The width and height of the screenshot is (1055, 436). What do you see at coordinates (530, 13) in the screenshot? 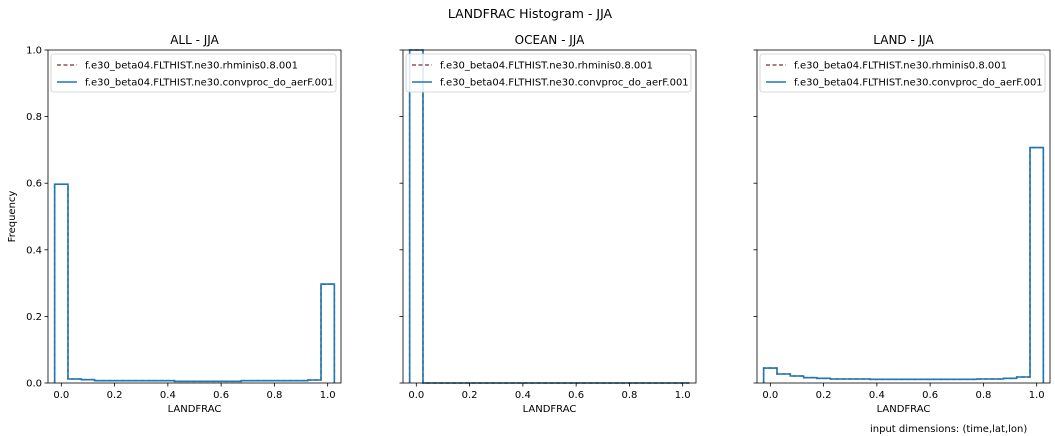
I see `figure-title: LANDFRAC Histogram - JJA` at bounding box center [530, 13].